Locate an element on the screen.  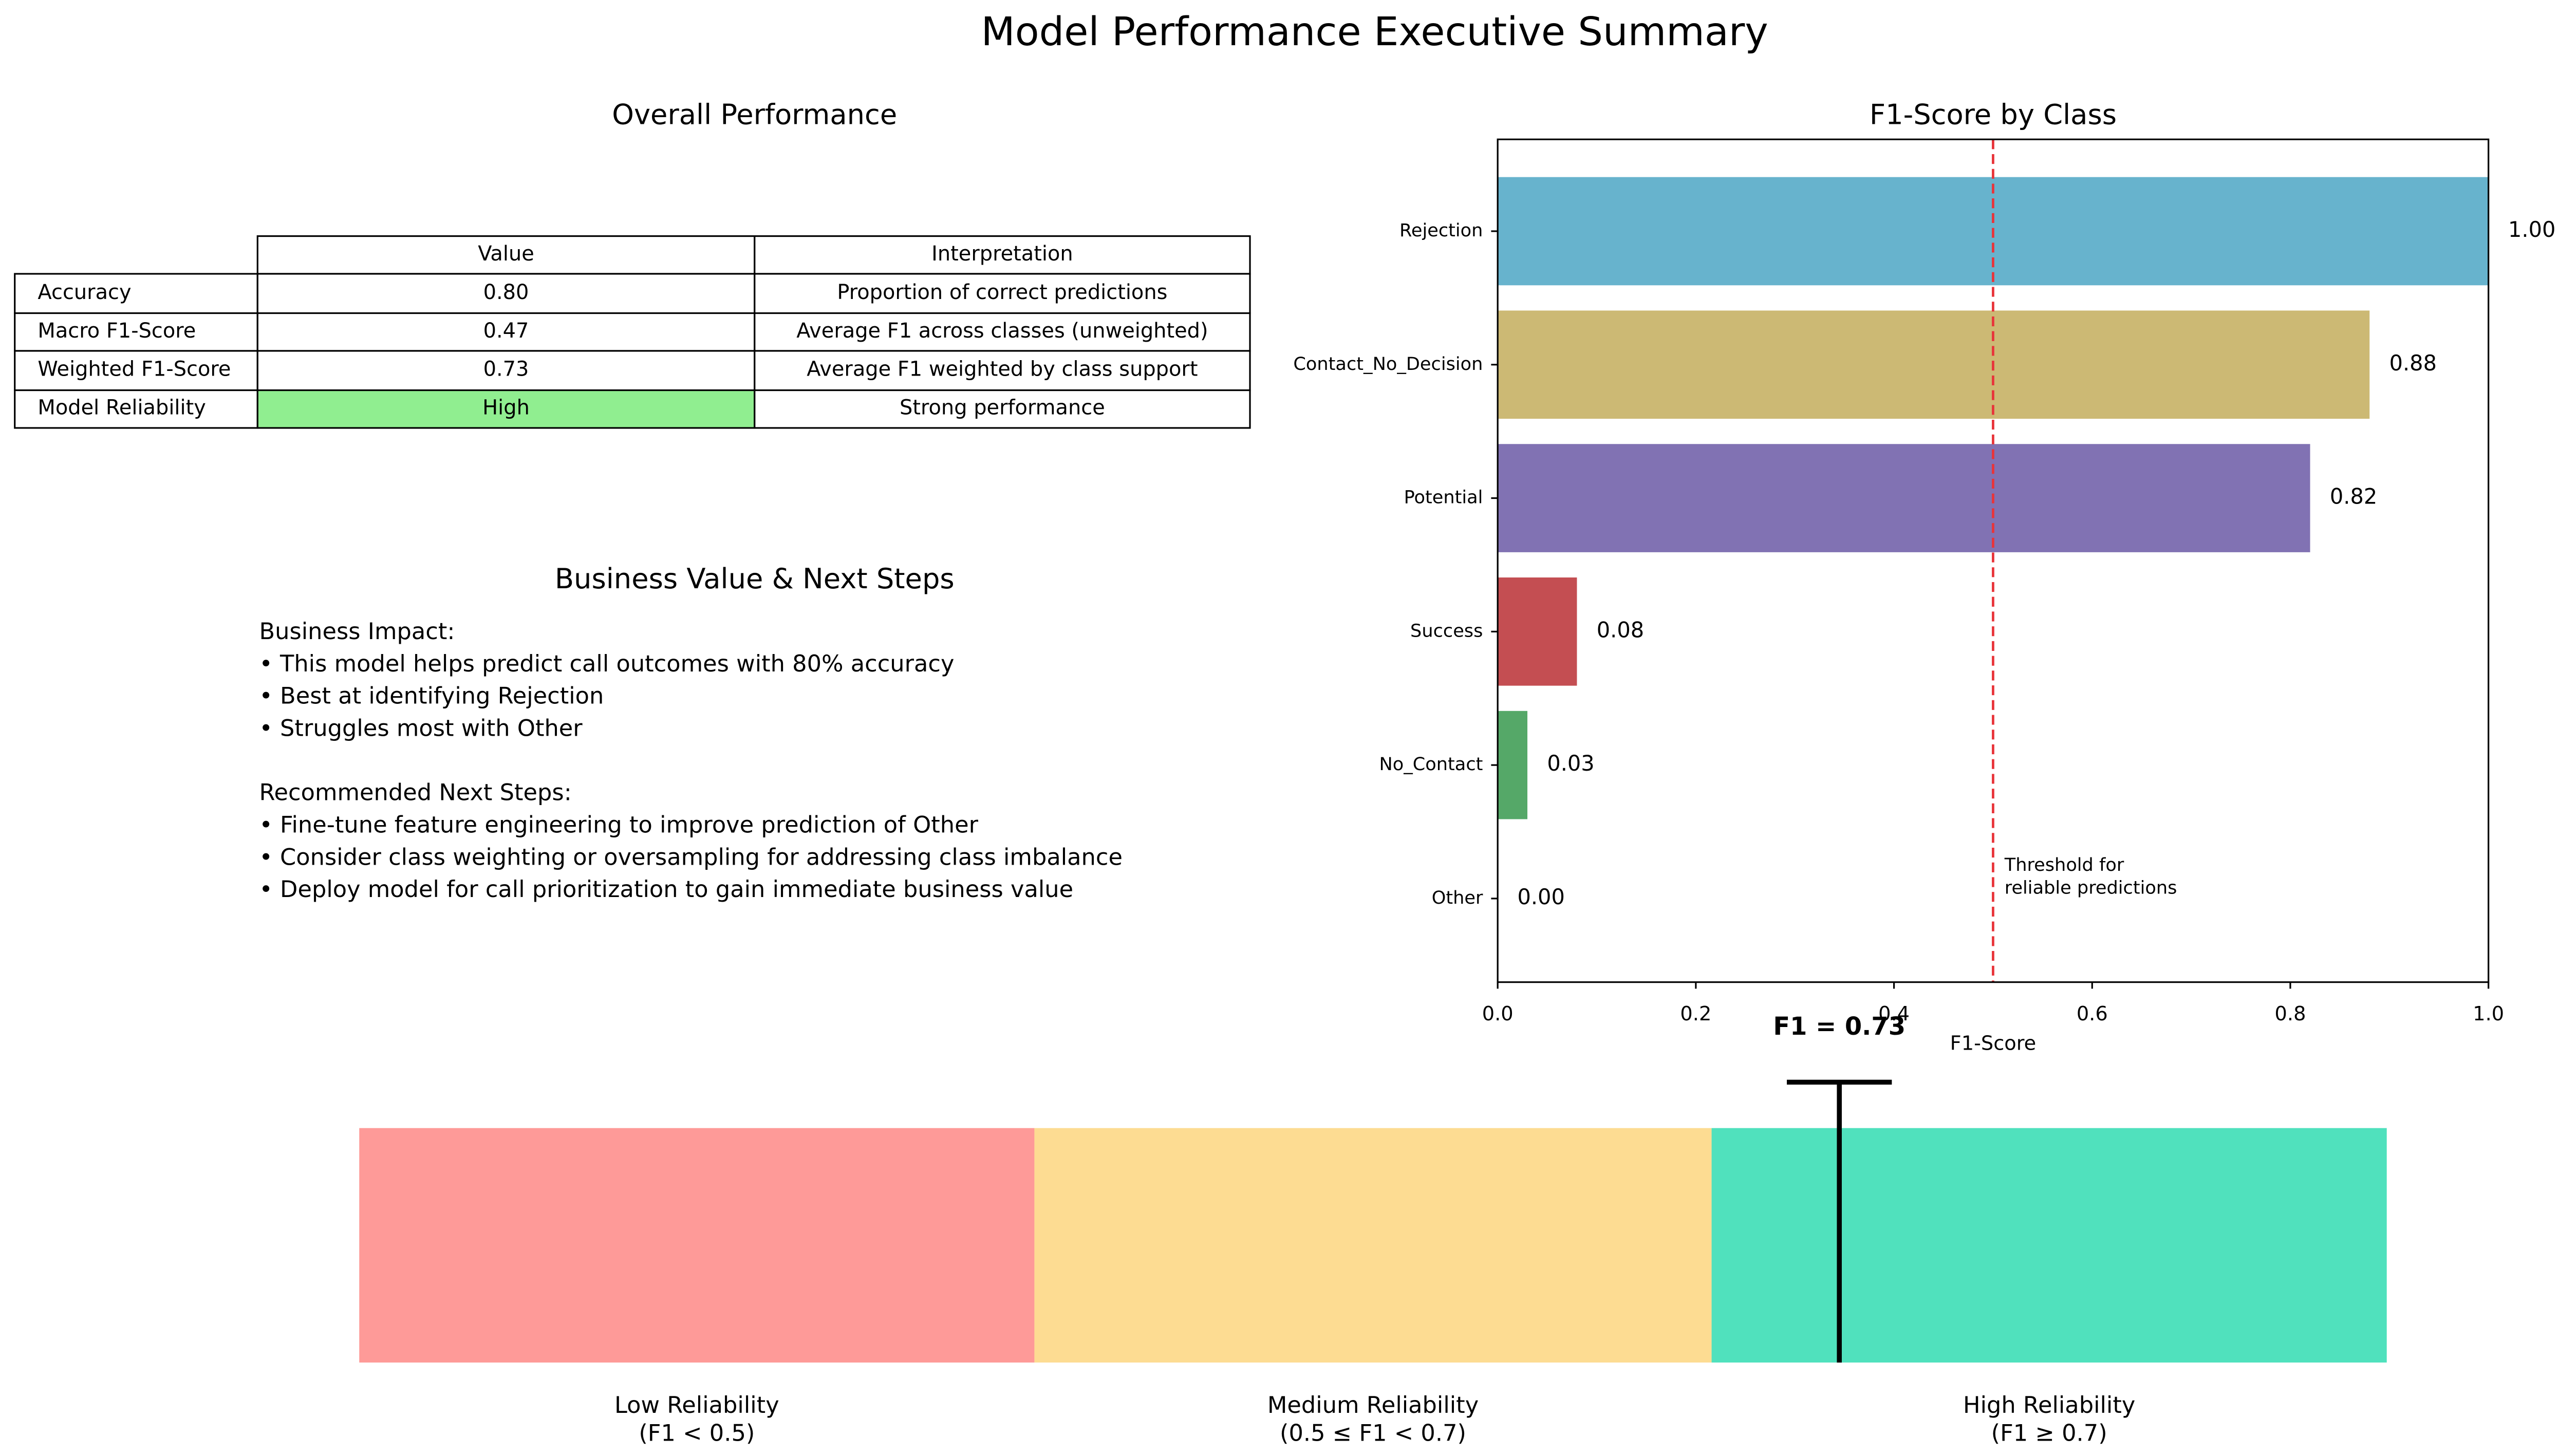
y-tick-label: Other is located at coordinates (1458, 898).